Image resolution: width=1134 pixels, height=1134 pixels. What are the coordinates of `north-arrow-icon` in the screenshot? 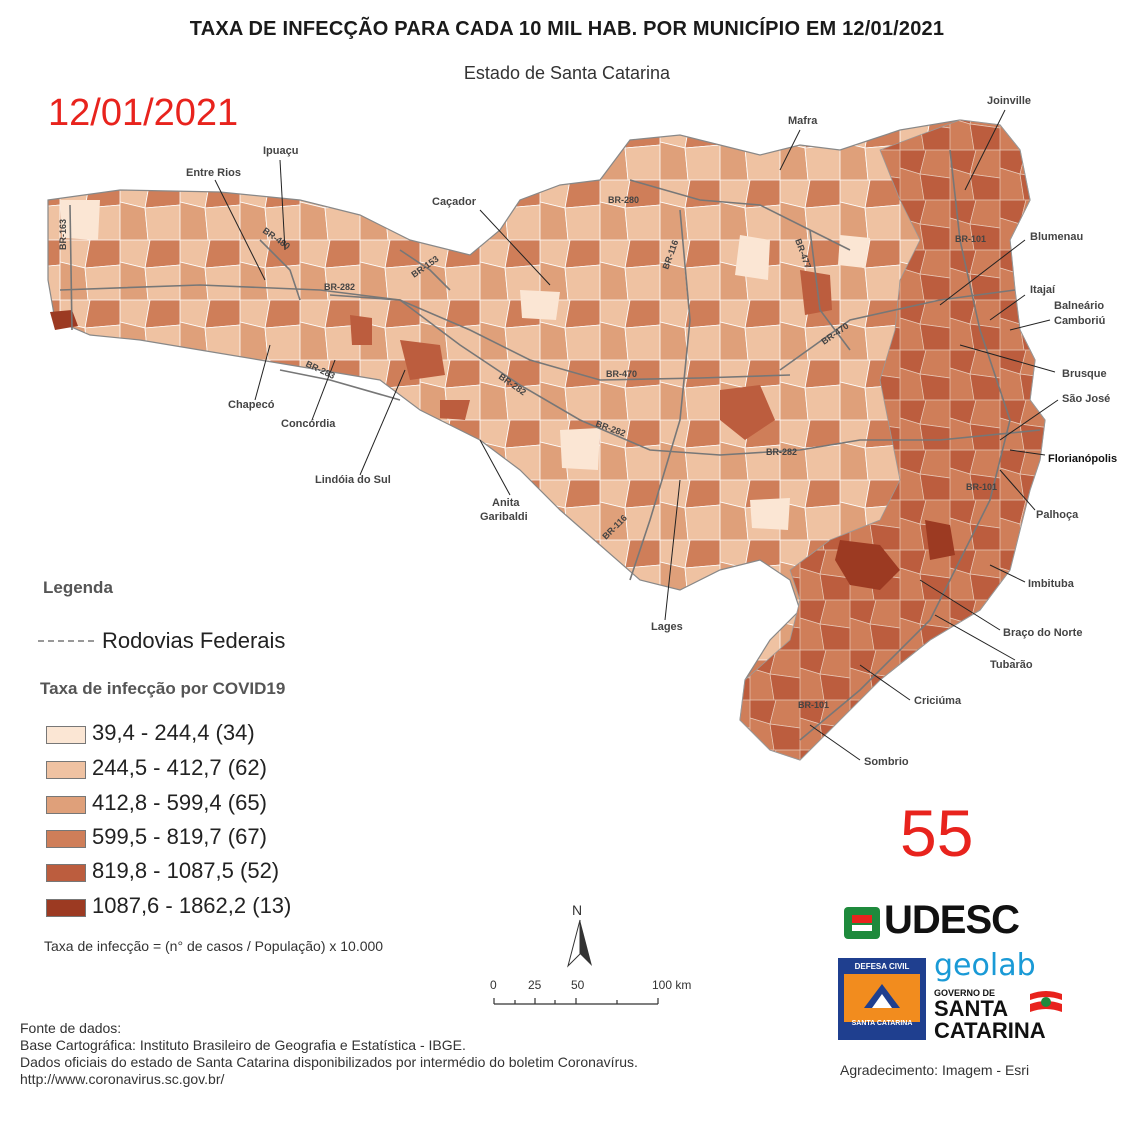 It's located at (579, 943).